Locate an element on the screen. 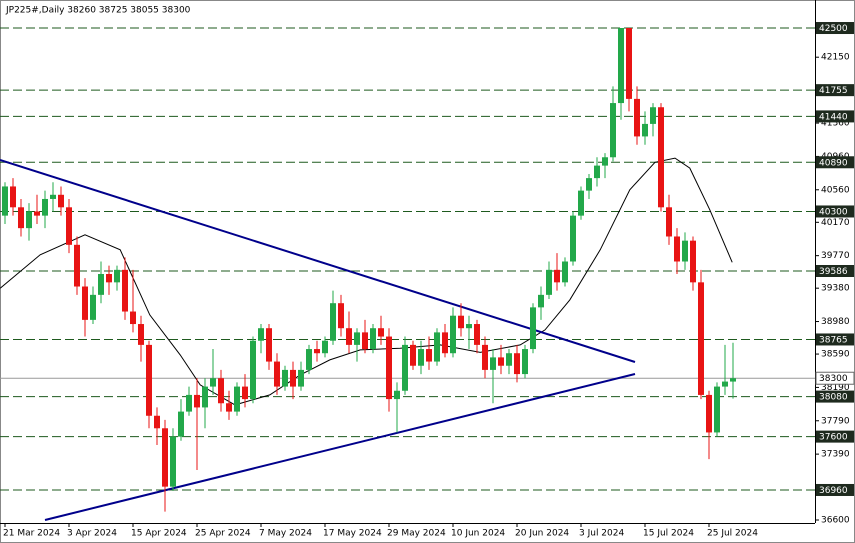 The height and width of the screenshot is (543, 855). level-label: 38080 is located at coordinates (833, 398).